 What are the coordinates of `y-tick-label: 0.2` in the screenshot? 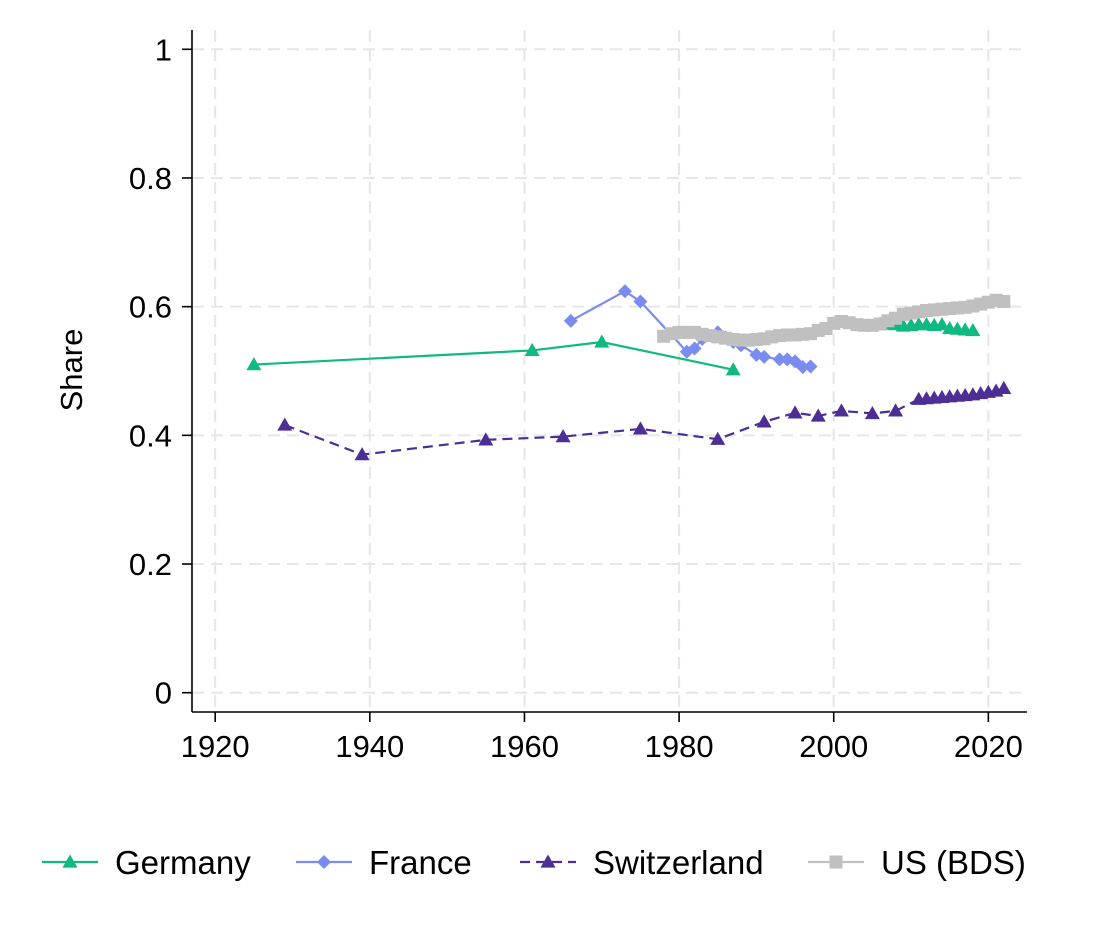 It's located at (150, 564).